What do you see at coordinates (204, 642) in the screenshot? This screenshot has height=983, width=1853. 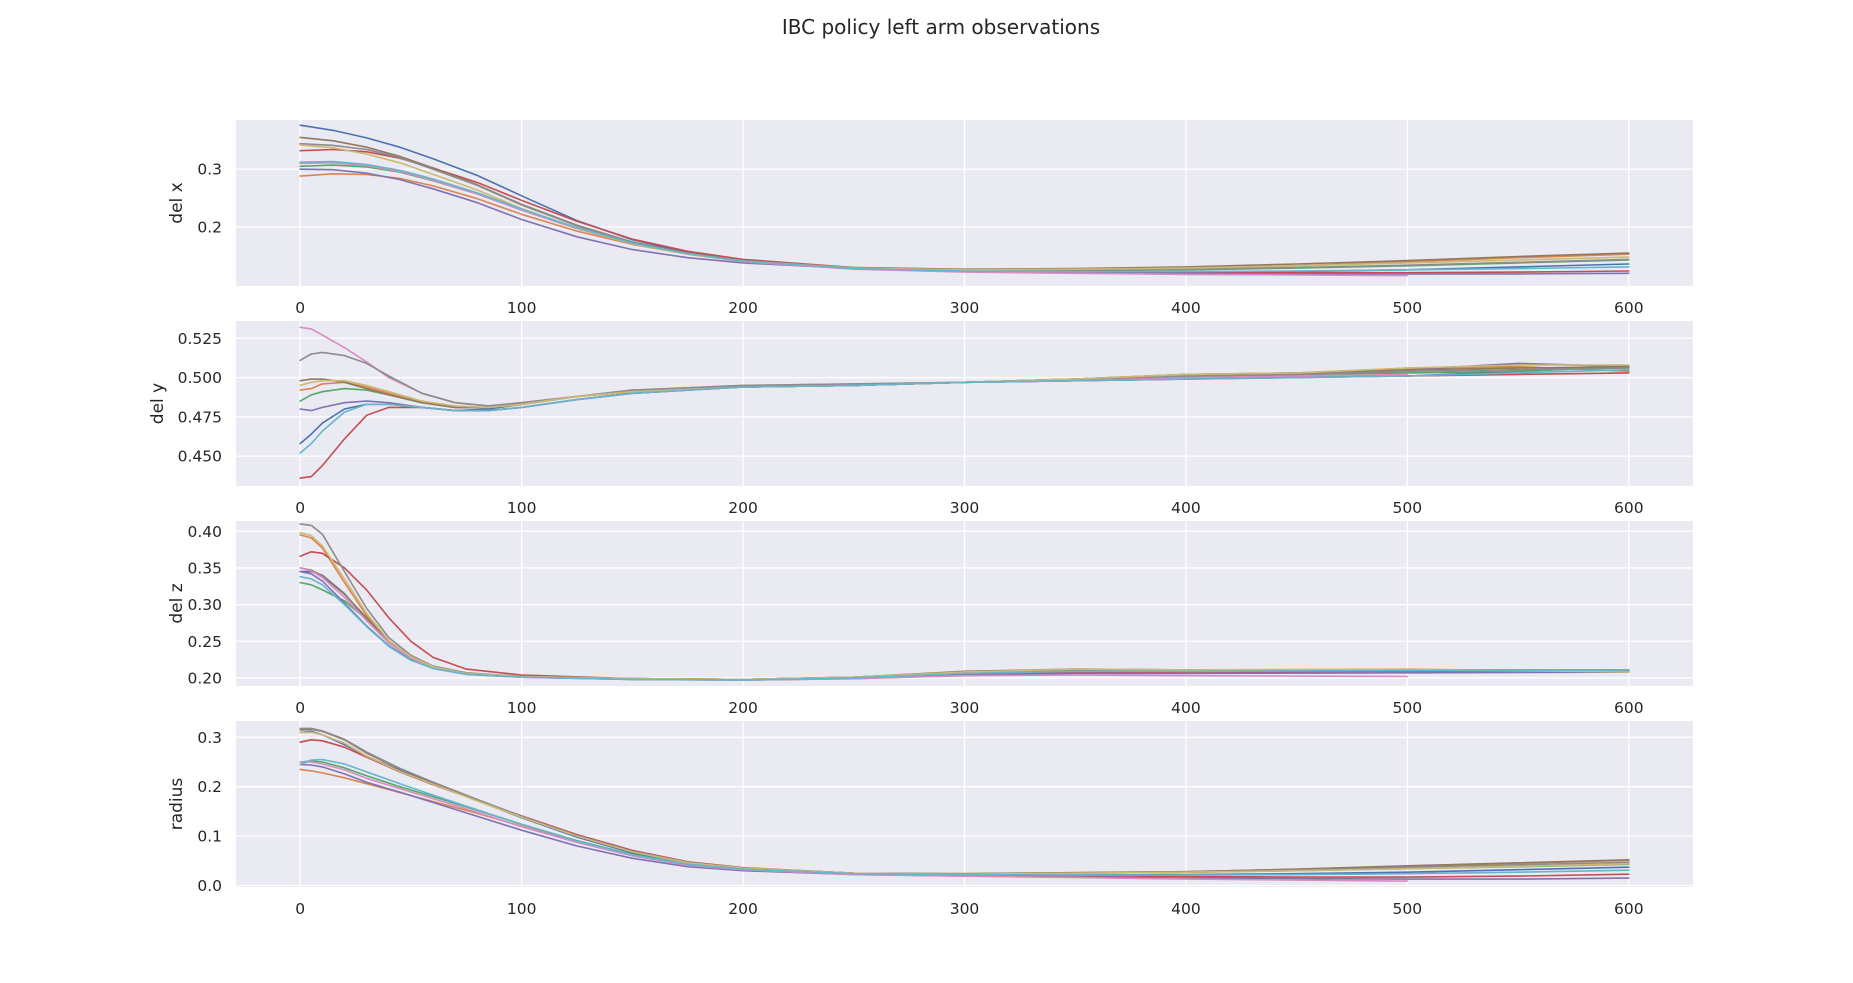 I see `y-tick-label: 0.25` at bounding box center [204, 642].